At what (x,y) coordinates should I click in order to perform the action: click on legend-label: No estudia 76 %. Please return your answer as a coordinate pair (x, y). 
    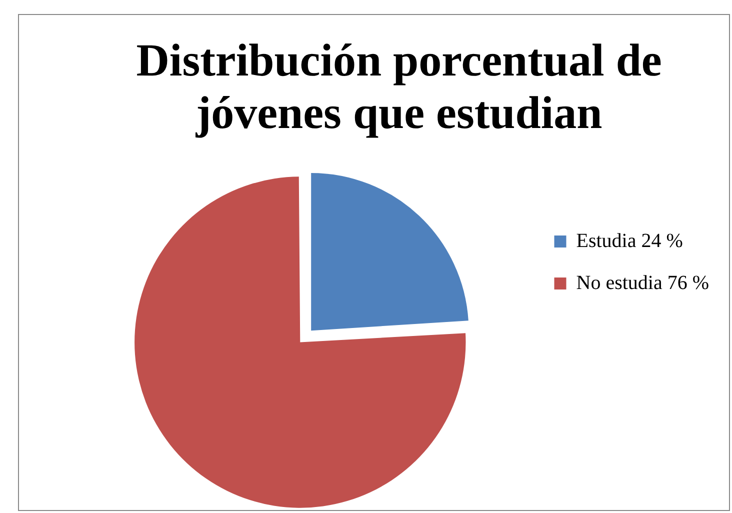
    Looking at the image, I should click on (643, 283).